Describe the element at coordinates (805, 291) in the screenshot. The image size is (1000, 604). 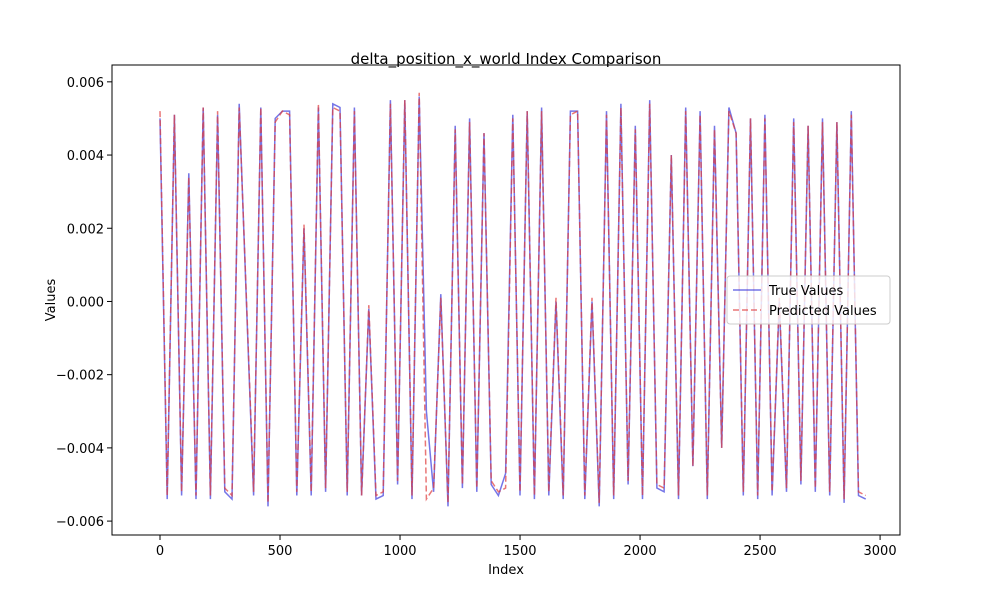
I see `legend-label: True Values` at that location.